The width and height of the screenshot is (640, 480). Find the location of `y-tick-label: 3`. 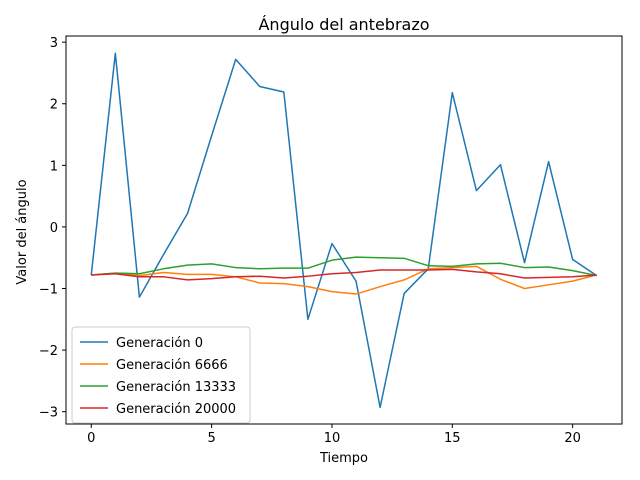

y-tick-label: 3 is located at coordinates (54, 43).